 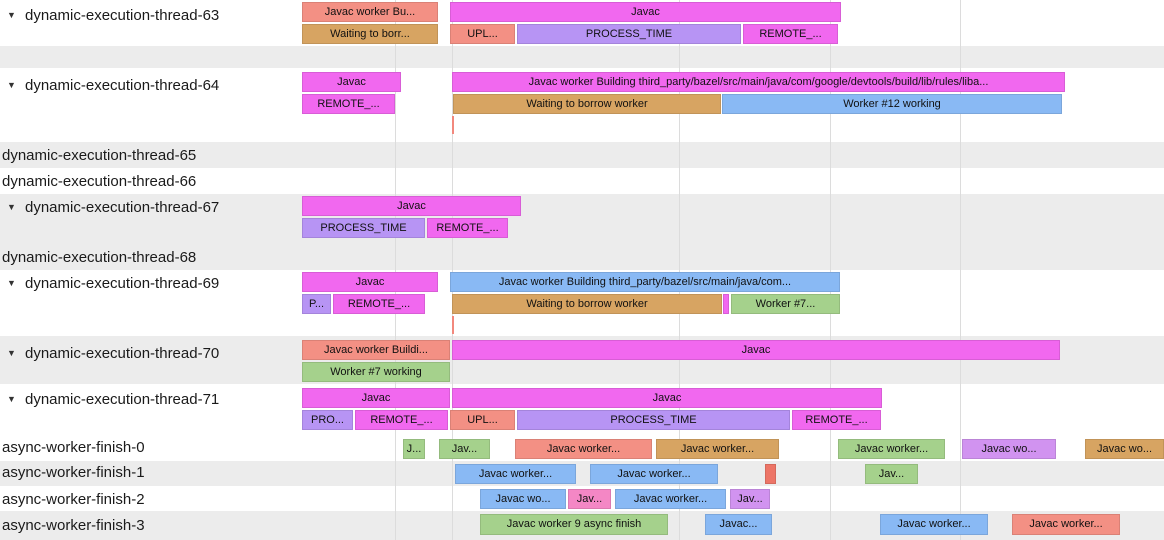 I want to click on track-label-dynamic-execution-thread-67: ▼ dynamic-execution-thread-67, so click(x=111, y=207).